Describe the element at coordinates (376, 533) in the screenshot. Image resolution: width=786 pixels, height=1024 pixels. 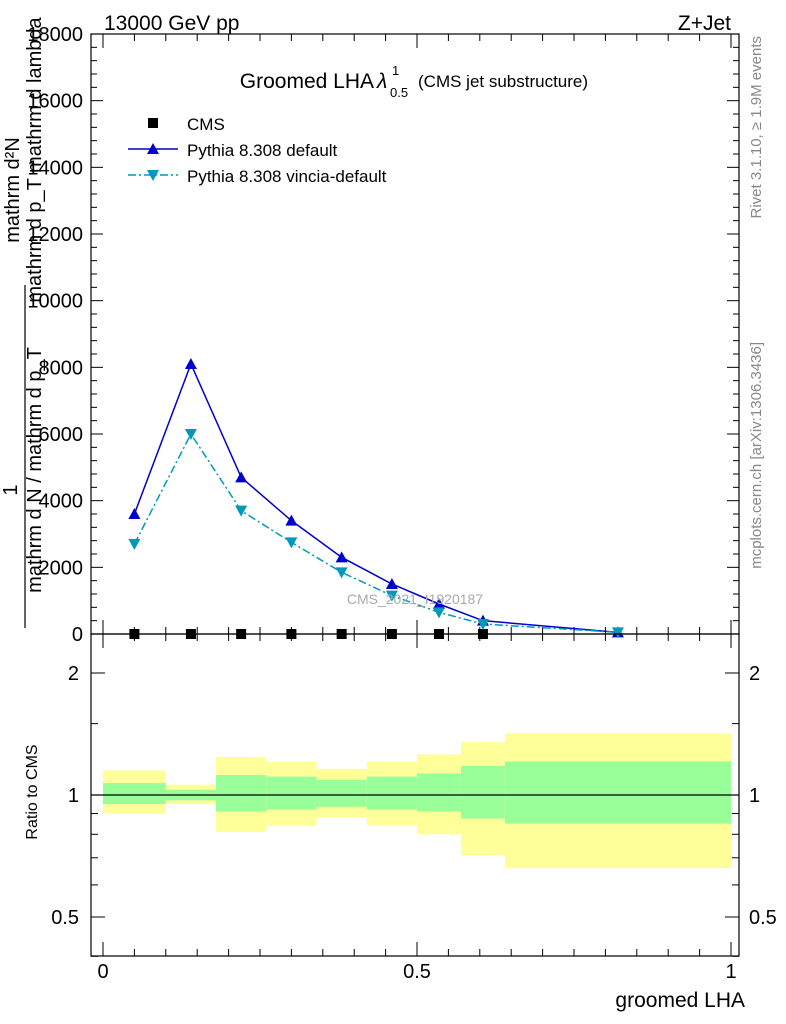
I see `vincia-series-line` at that location.